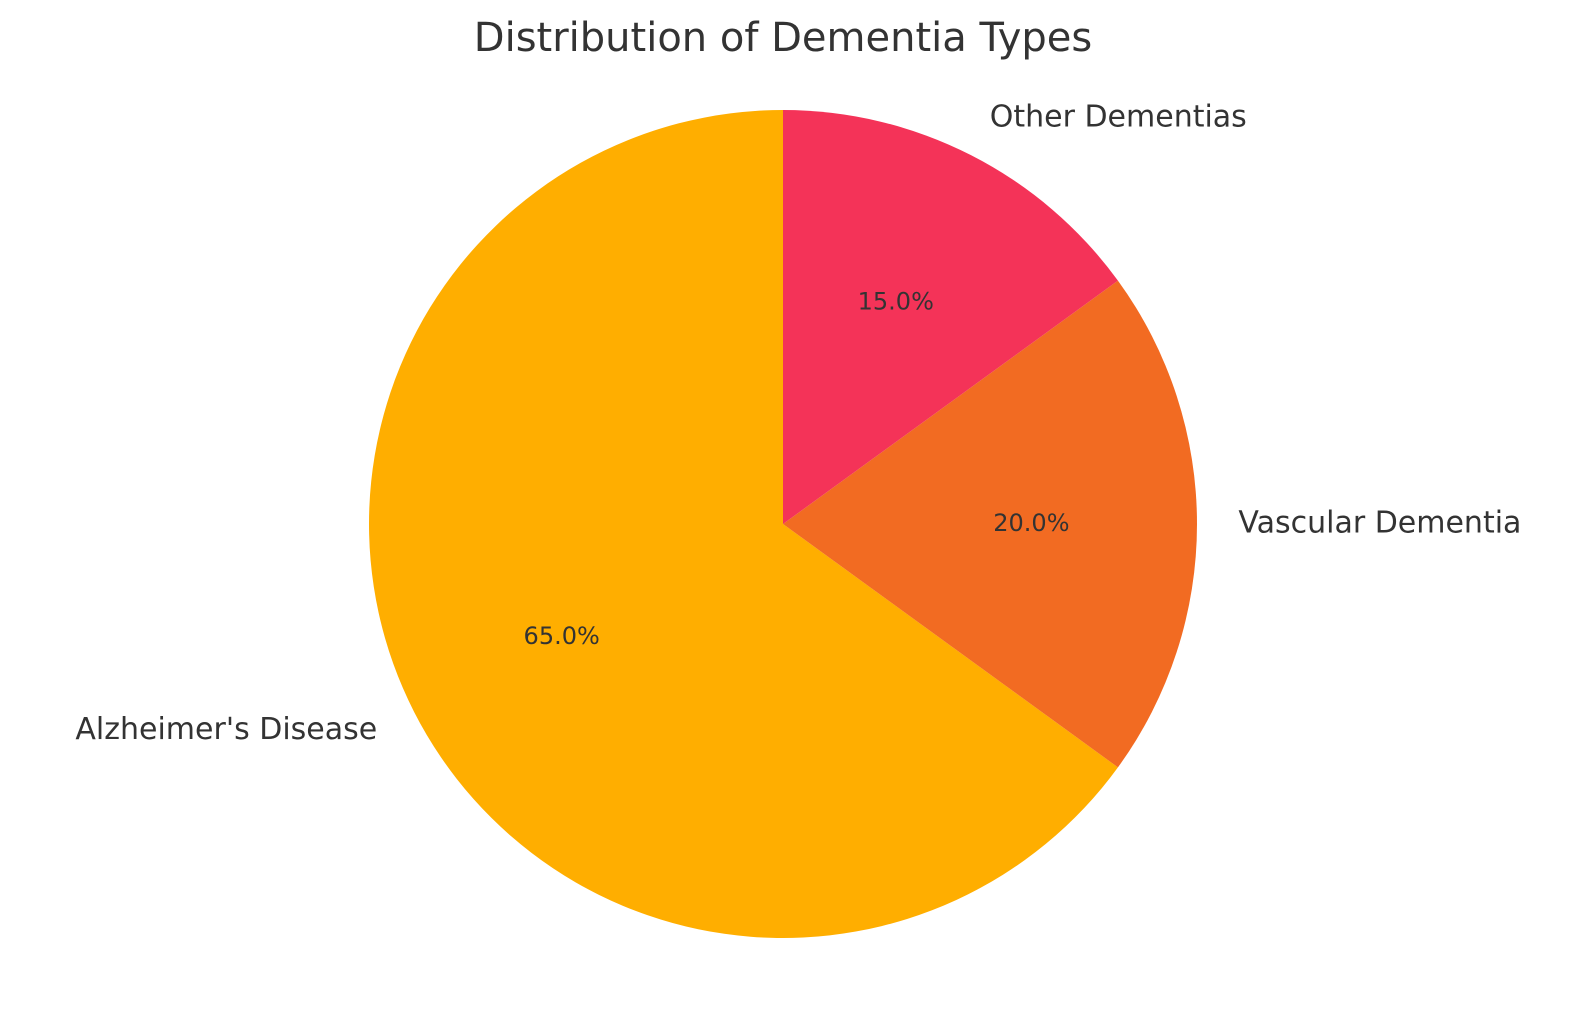 This screenshot has width=1591, height=1014. What do you see at coordinates (896, 302) in the screenshot?
I see `value-label: 15.0%` at bounding box center [896, 302].